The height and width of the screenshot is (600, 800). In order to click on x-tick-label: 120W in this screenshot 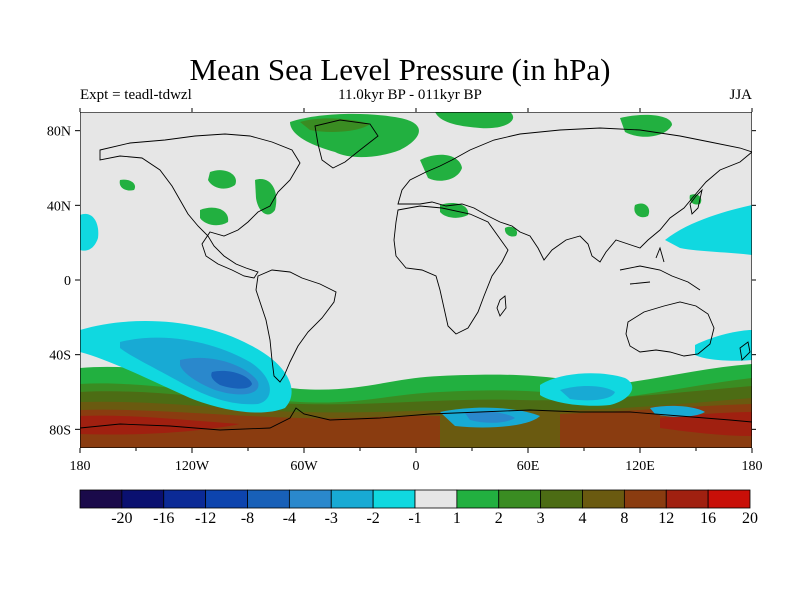, I will do `click(192, 466)`.